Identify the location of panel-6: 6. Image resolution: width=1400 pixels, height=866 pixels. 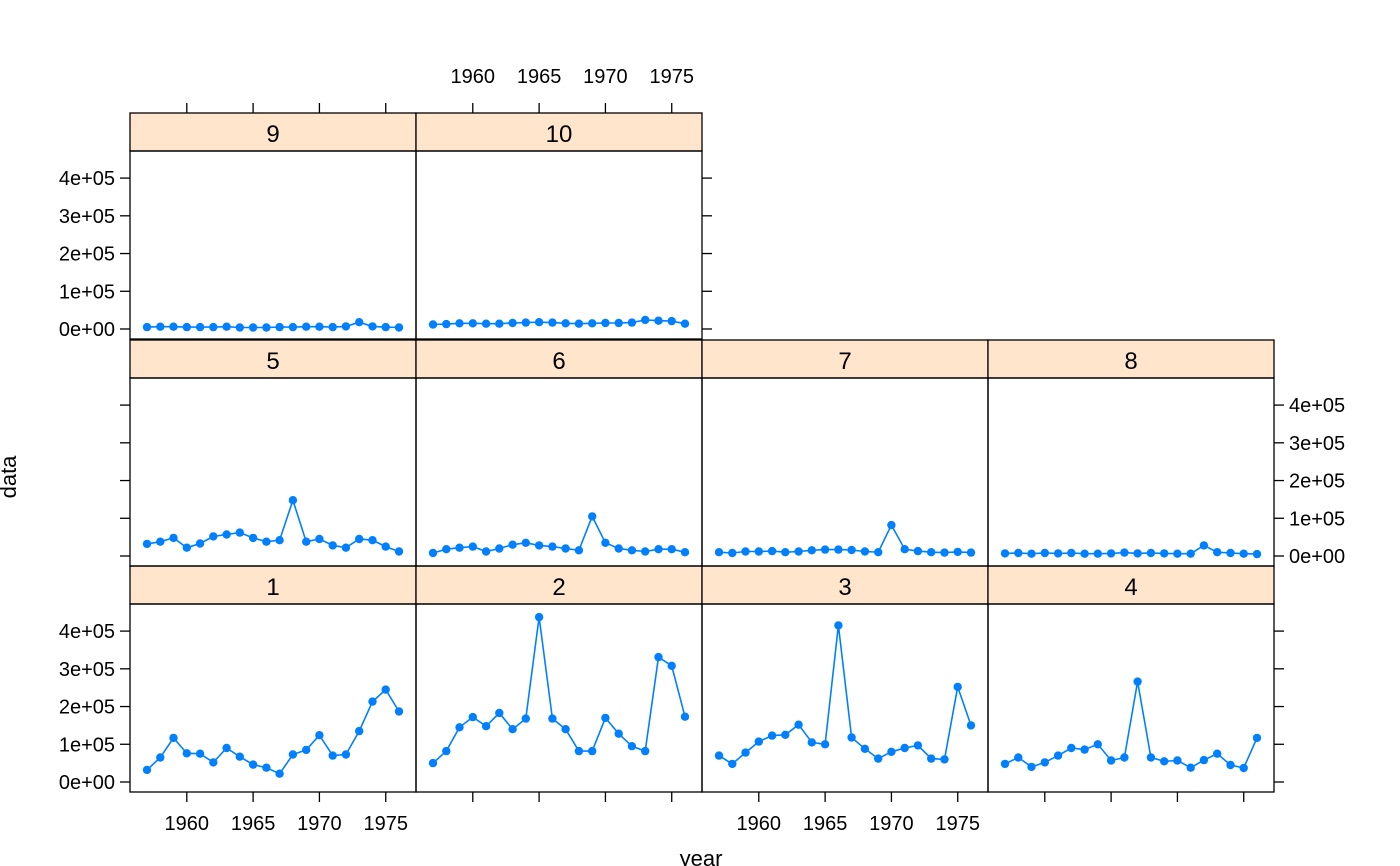
(559, 453).